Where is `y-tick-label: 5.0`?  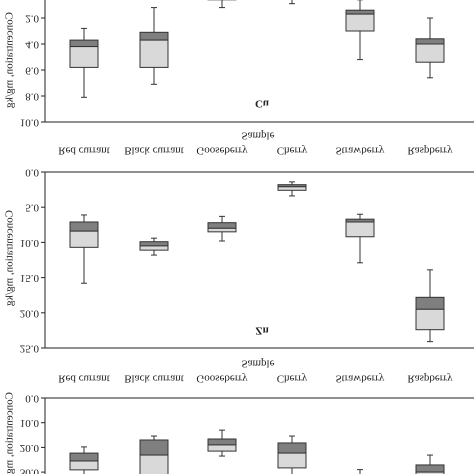
y-tick-label: 5.0 is located at coordinates (32, 208).